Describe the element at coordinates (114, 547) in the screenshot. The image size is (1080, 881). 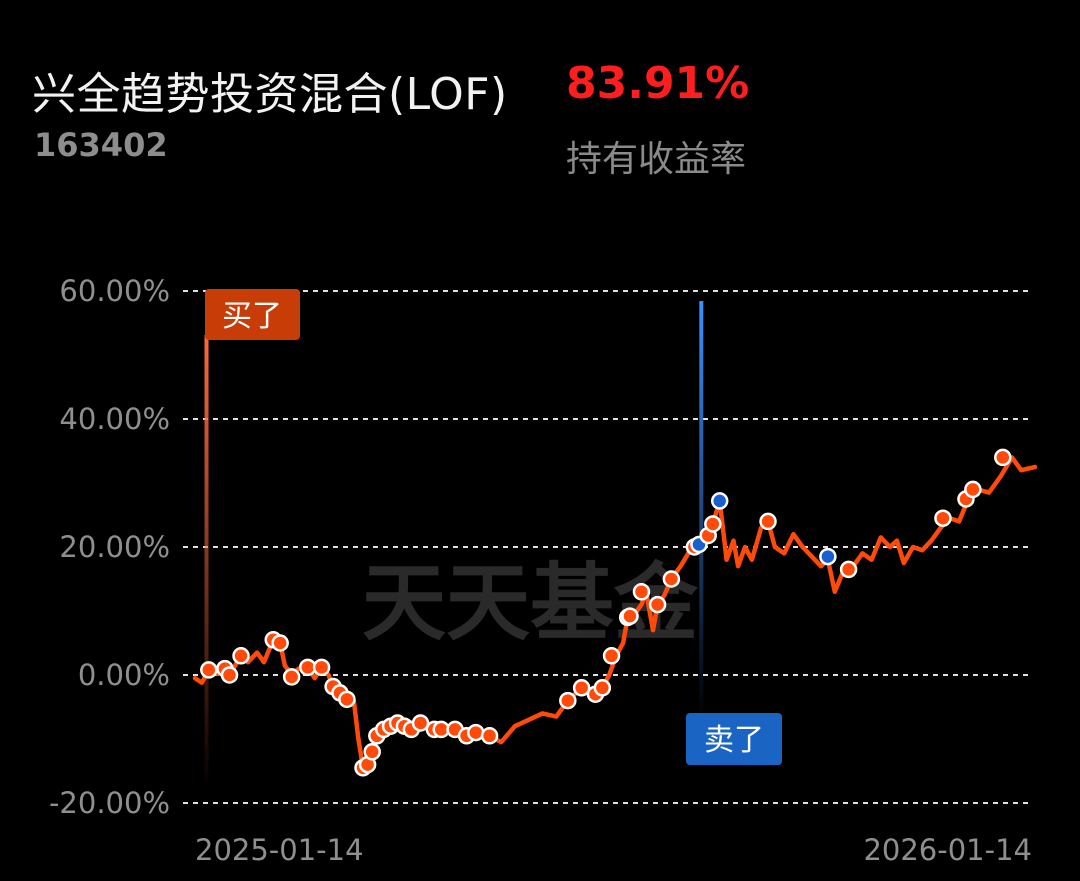
I see `y-tick-label: 20.00%` at that location.